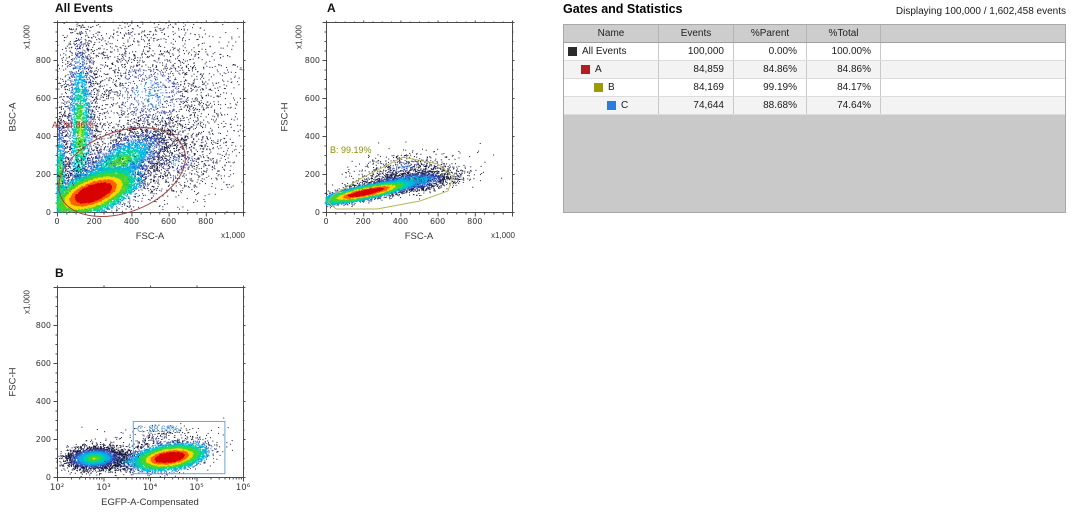 This screenshot has height=526, width=1080. Describe the element at coordinates (696, 87) in the screenshot. I see `table-cell: 84,169` at that location.